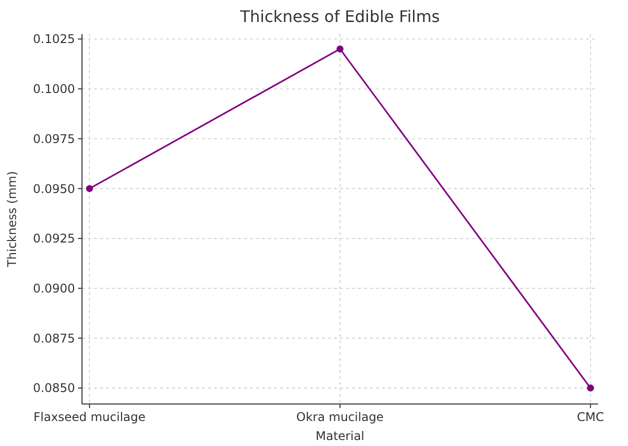  What do you see at coordinates (590, 417) in the screenshot?
I see `x-tick-label: CMC` at bounding box center [590, 417].